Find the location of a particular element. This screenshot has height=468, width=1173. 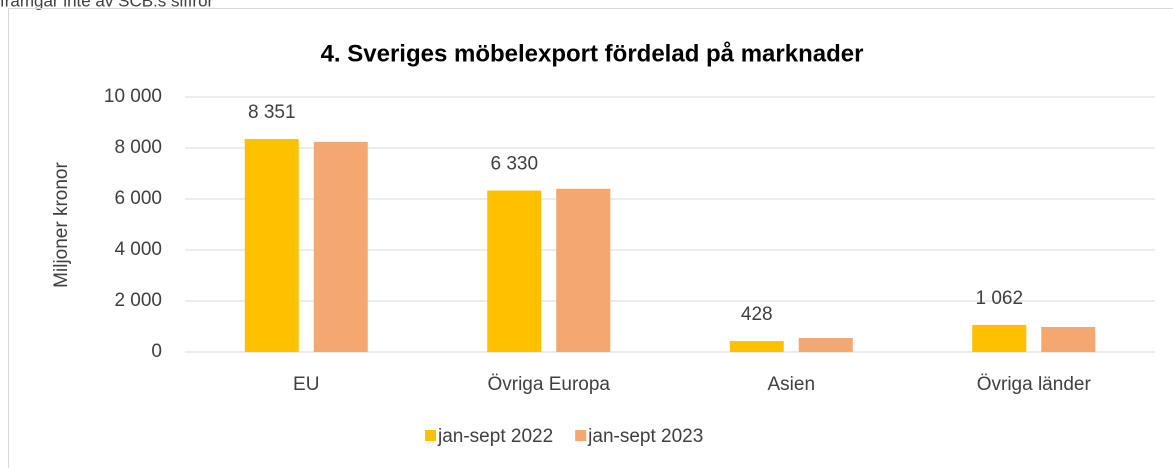

y-tick-label: 0 is located at coordinates (156, 351).